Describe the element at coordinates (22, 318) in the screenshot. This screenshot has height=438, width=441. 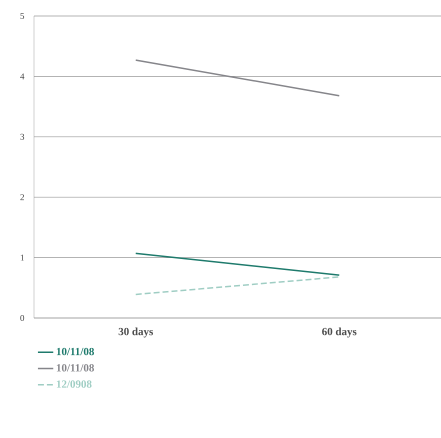
I see `y-tick-label: 0` at that location.